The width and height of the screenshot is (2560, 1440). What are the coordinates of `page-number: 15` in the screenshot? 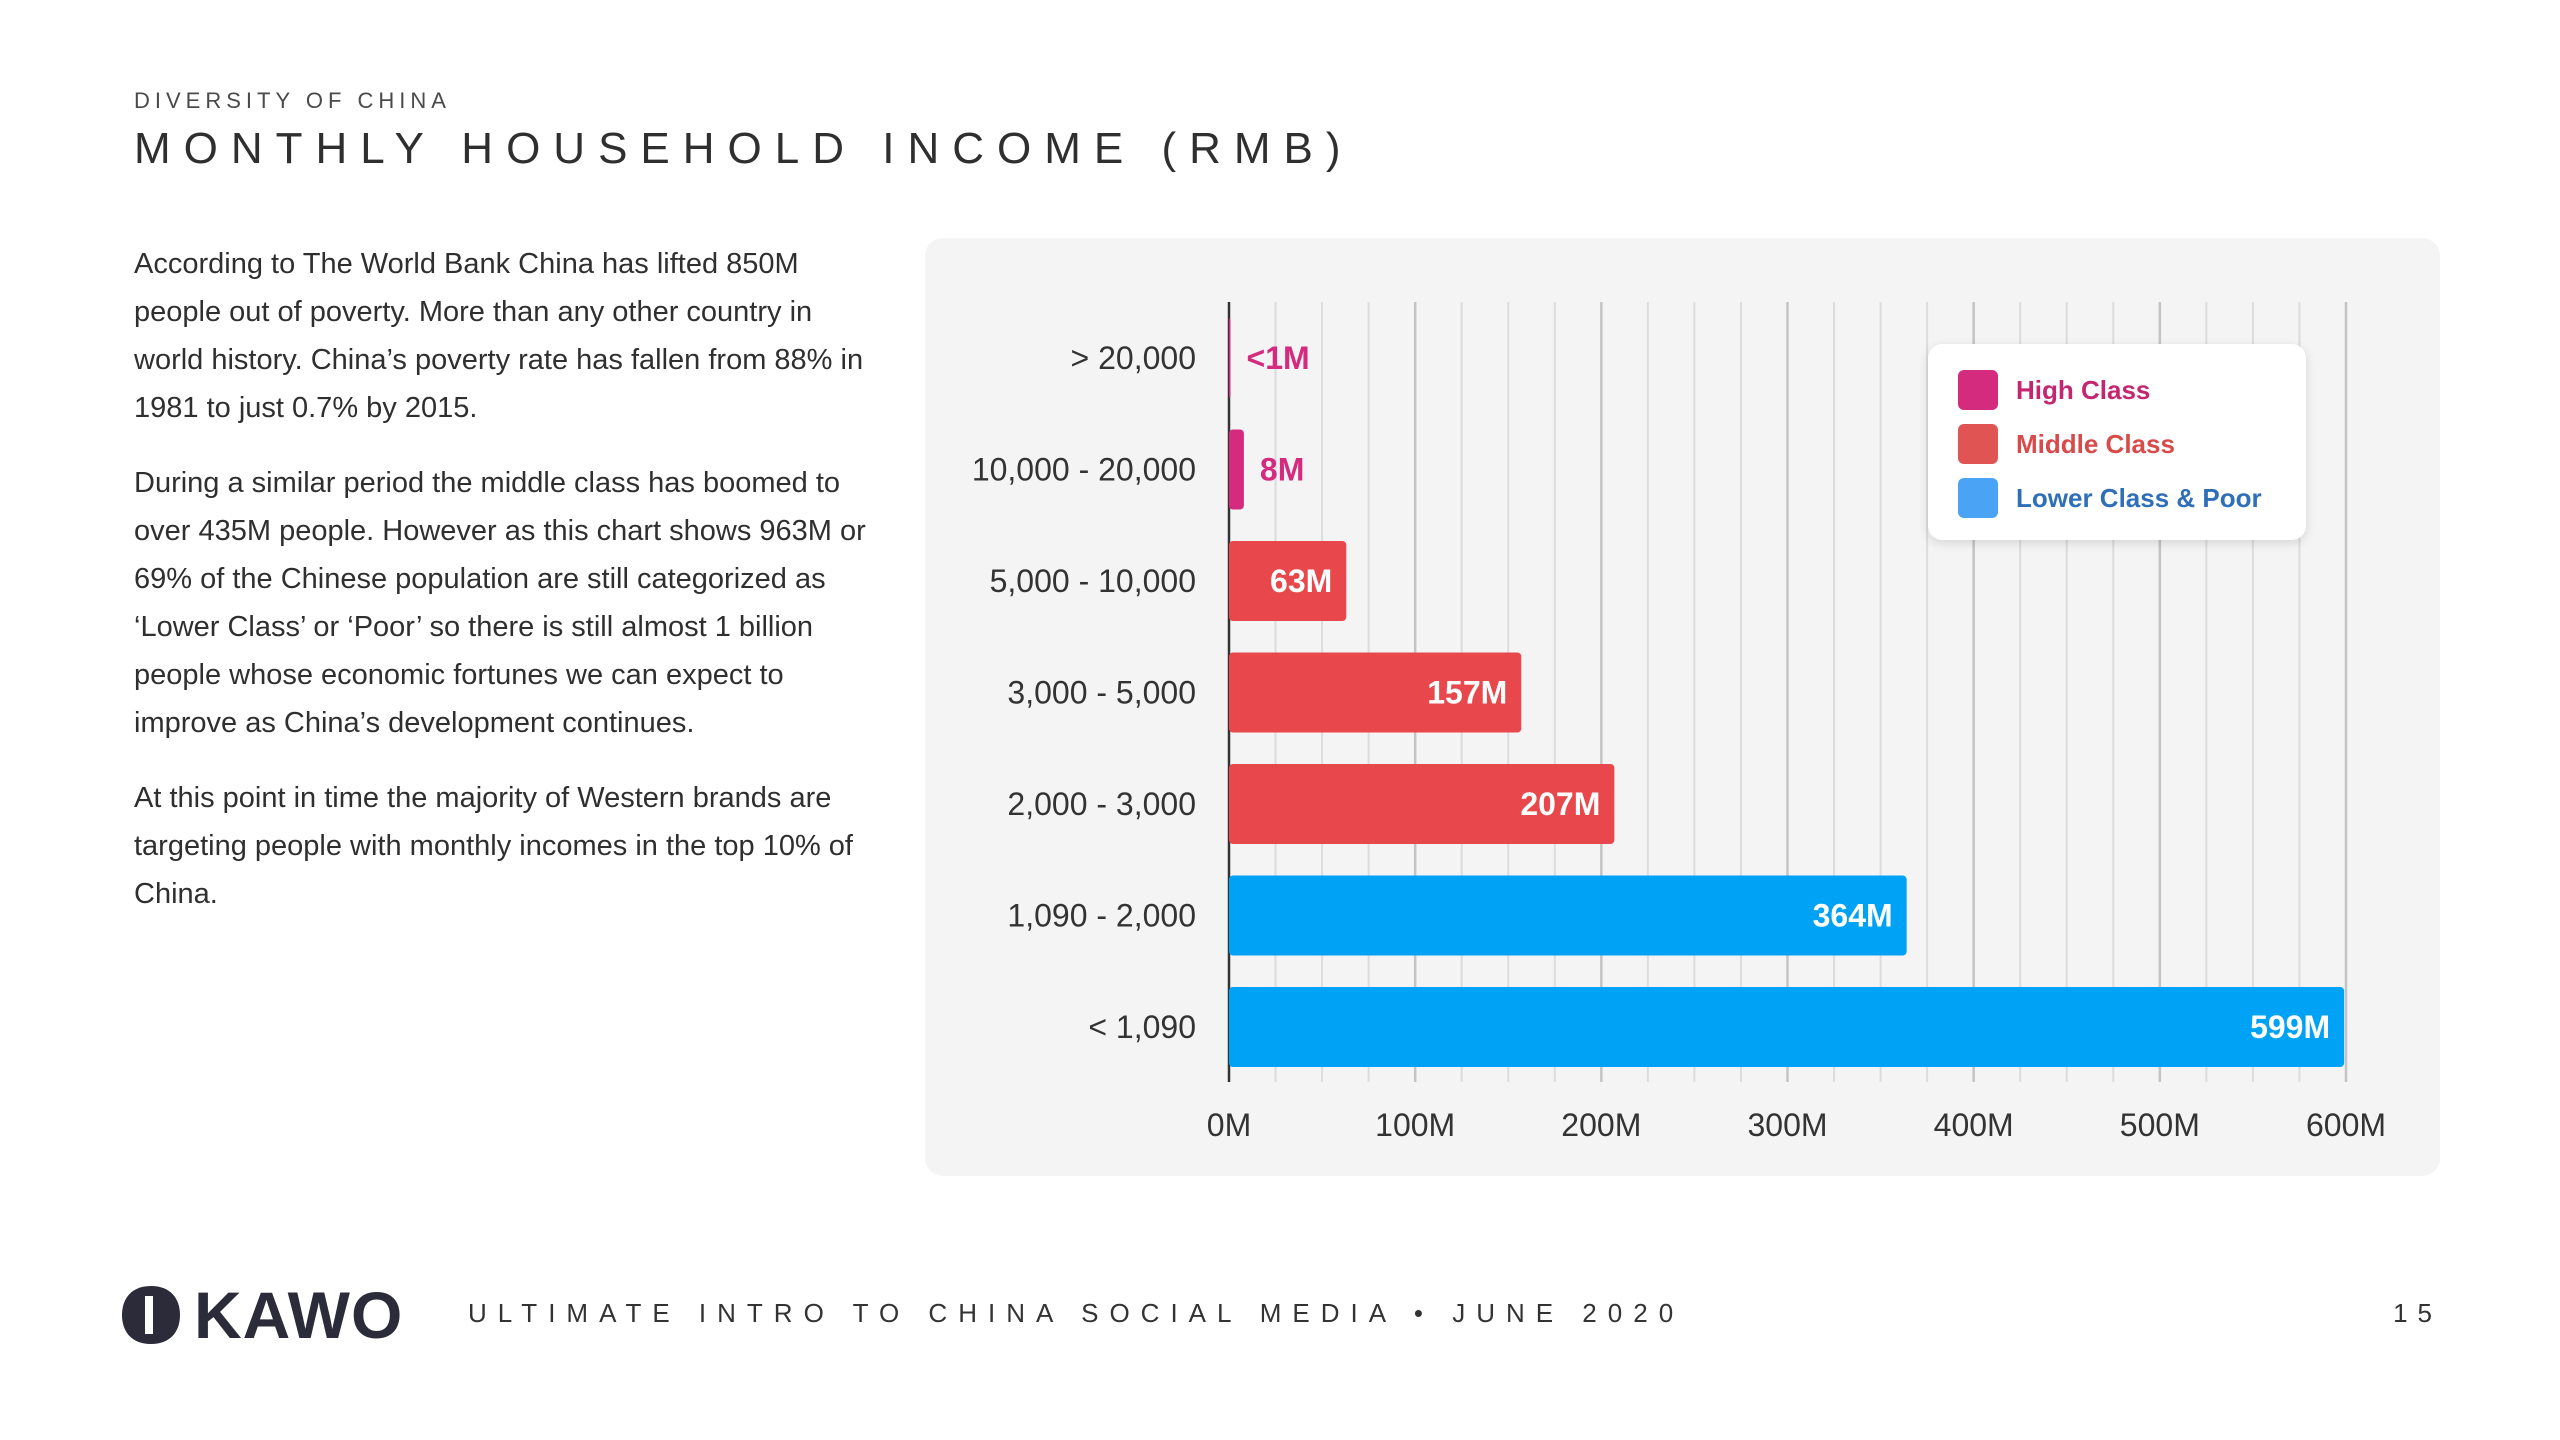 It's located at (2417, 1313).